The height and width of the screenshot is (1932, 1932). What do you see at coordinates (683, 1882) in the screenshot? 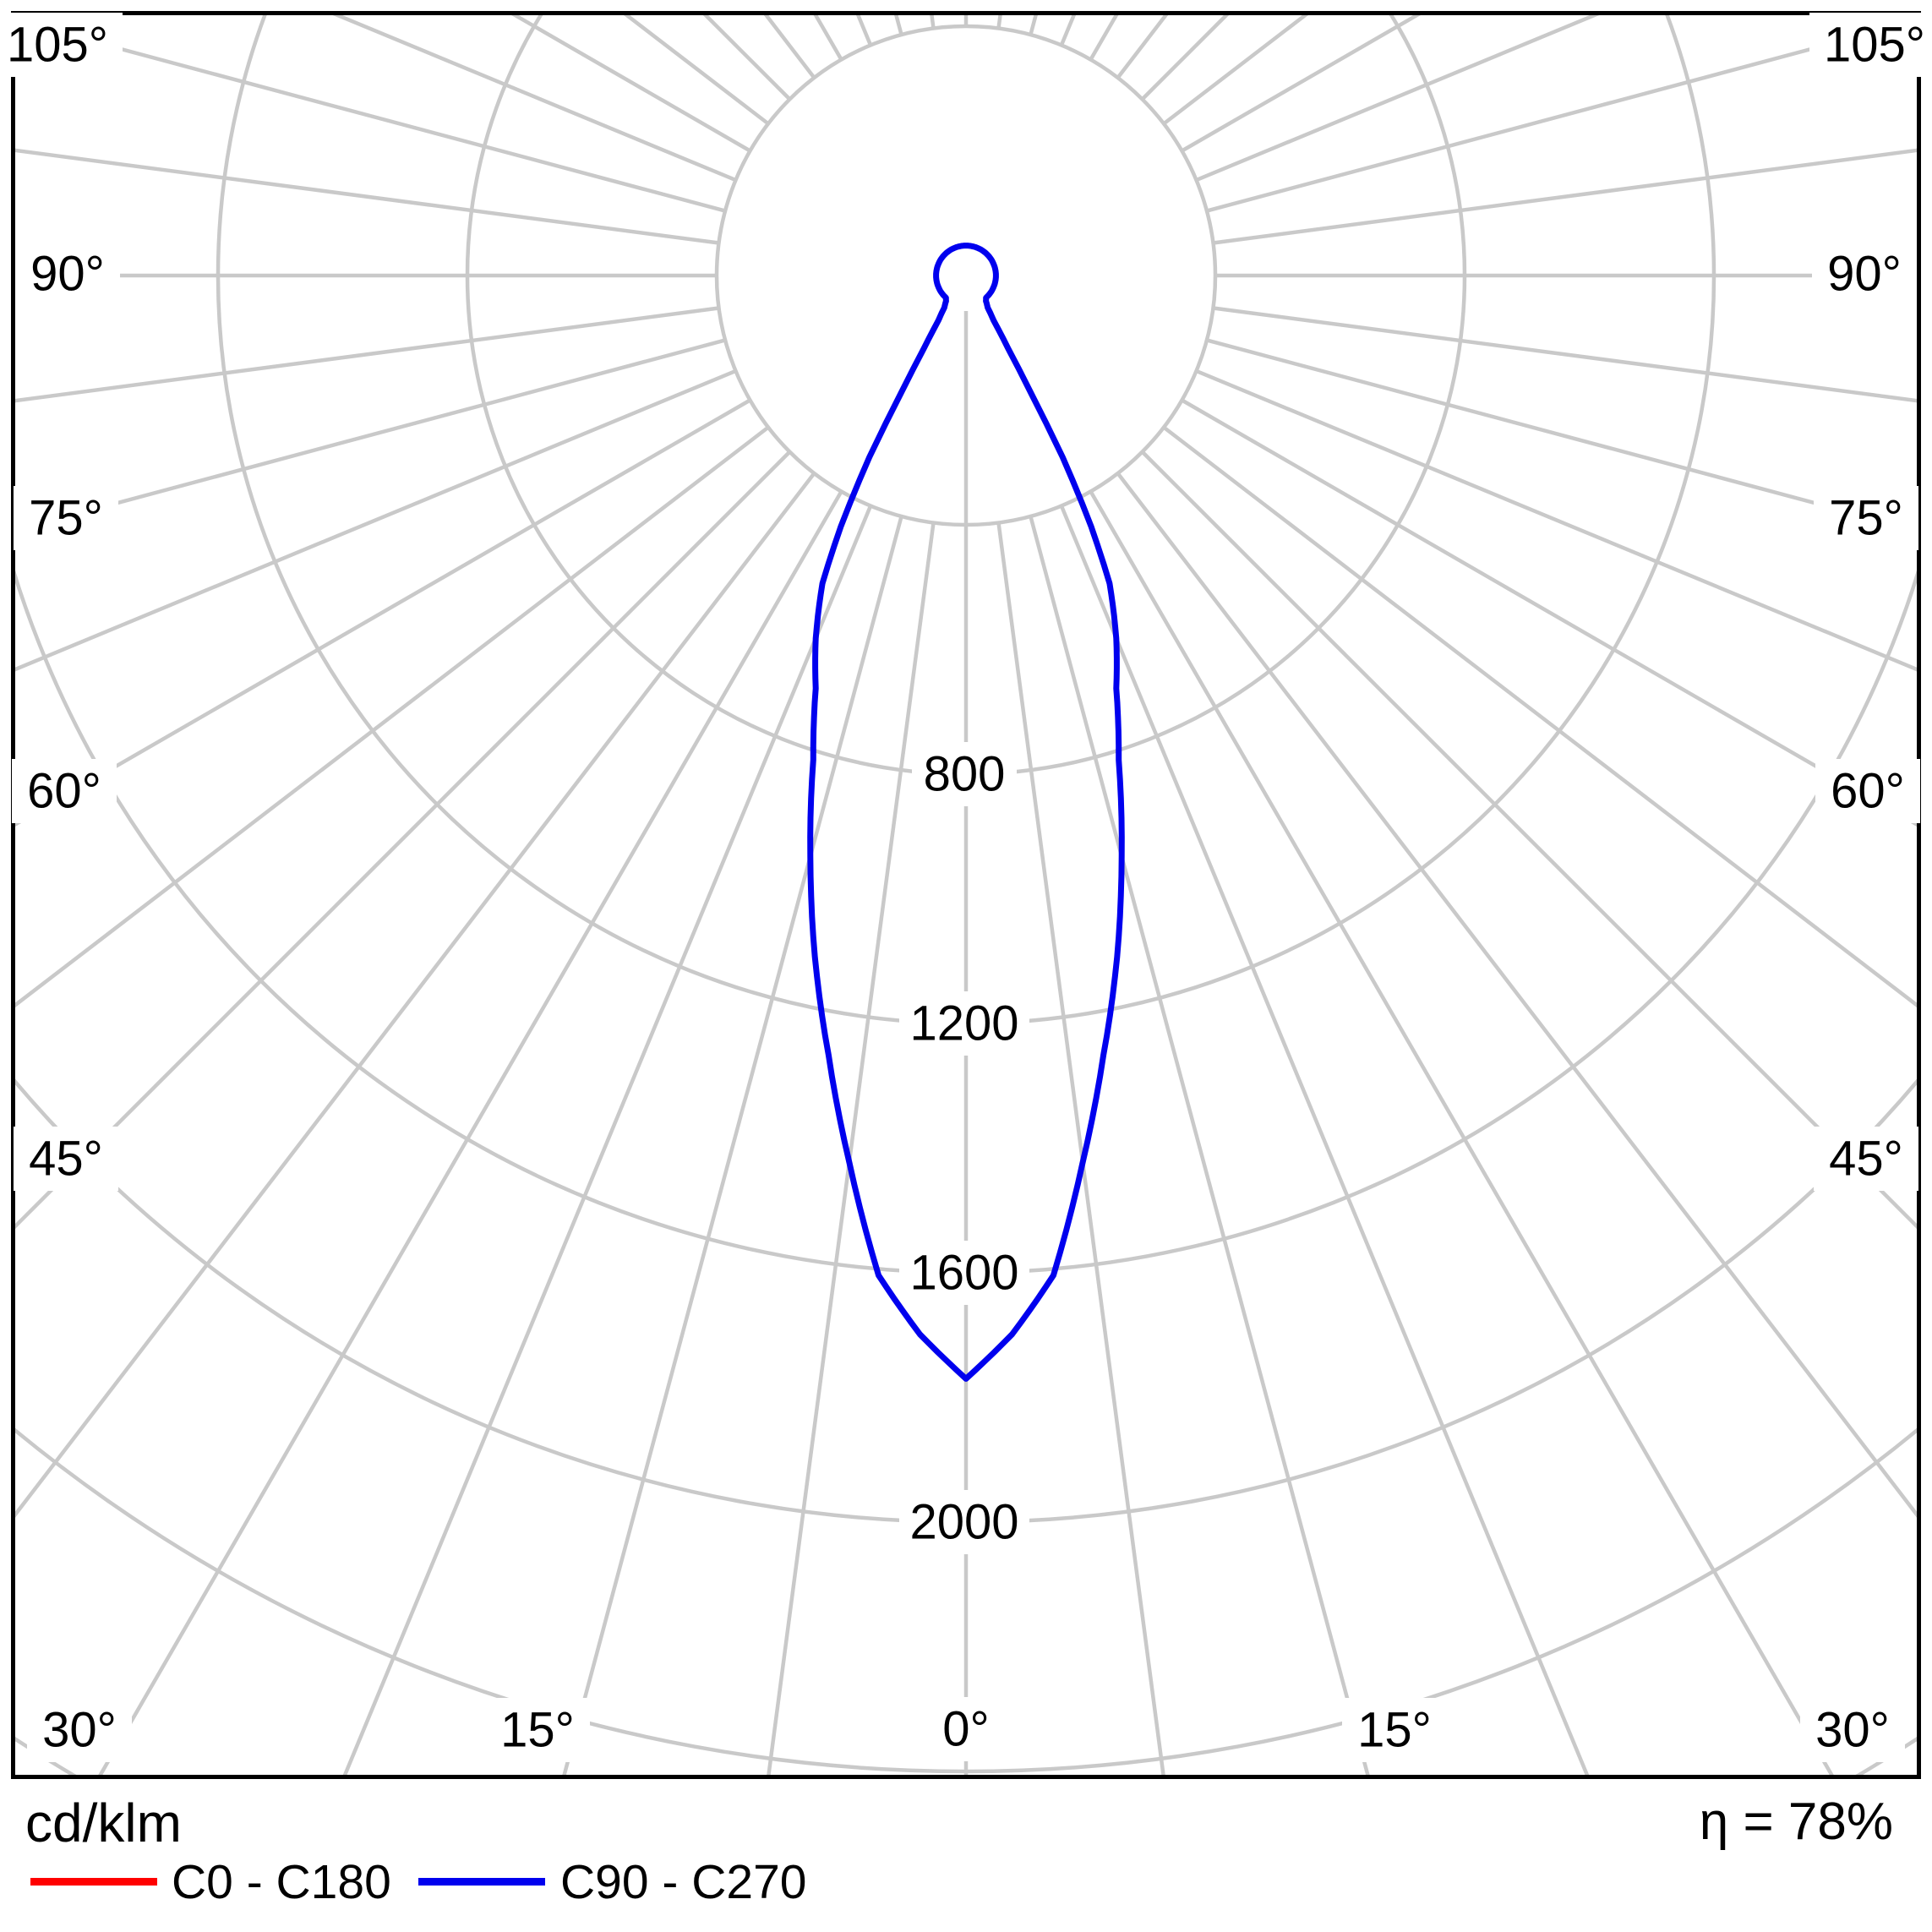
I see `legend-label-c90-c270: C90 - C270` at bounding box center [683, 1882].